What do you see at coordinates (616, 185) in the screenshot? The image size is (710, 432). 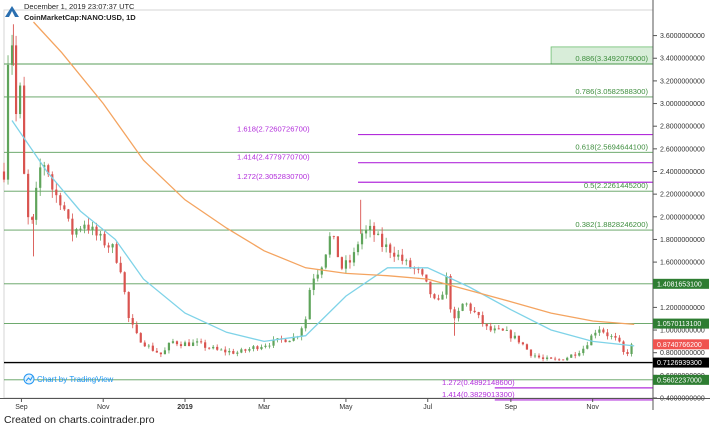 I see `fib-level-label: 0.5(2.2261445200)` at bounding box center [616, 185].